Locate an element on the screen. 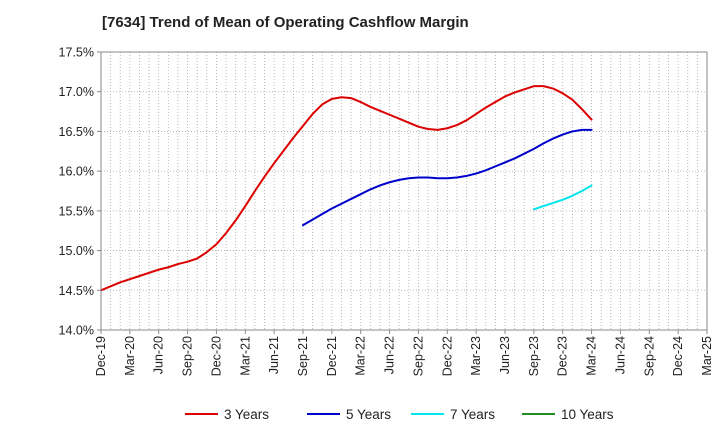  x-tick-label: Sep-24 is located at coordinates (649, 356).